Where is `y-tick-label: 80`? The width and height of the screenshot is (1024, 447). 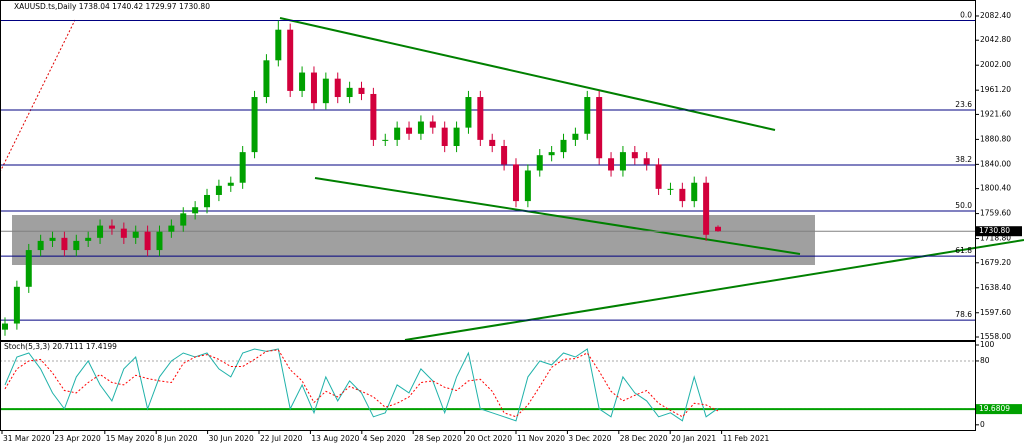 y-tick-label: 80 is located at coordinates (985, 360).